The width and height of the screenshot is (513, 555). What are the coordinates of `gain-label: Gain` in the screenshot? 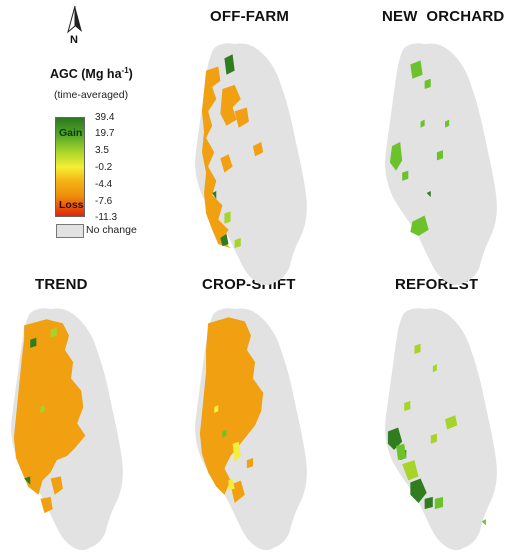 It's located at (71, 133).